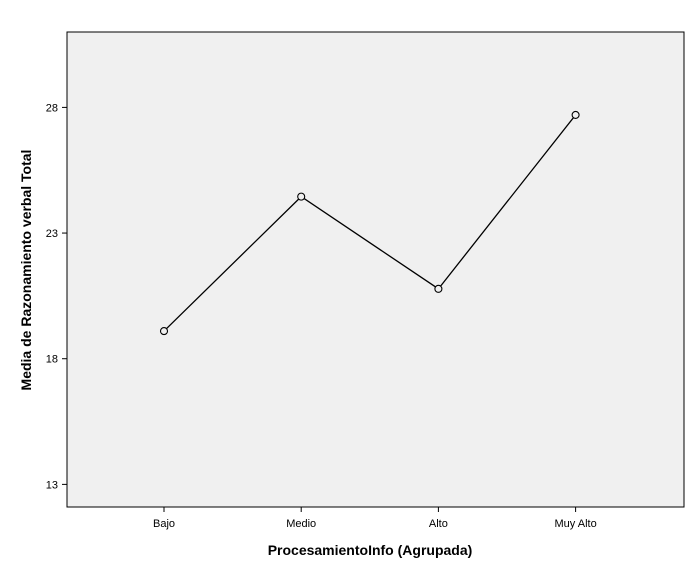 The width and height of the screenshot is (697, 578). I want to click on y-tick-label: 13, so click(52, 485).